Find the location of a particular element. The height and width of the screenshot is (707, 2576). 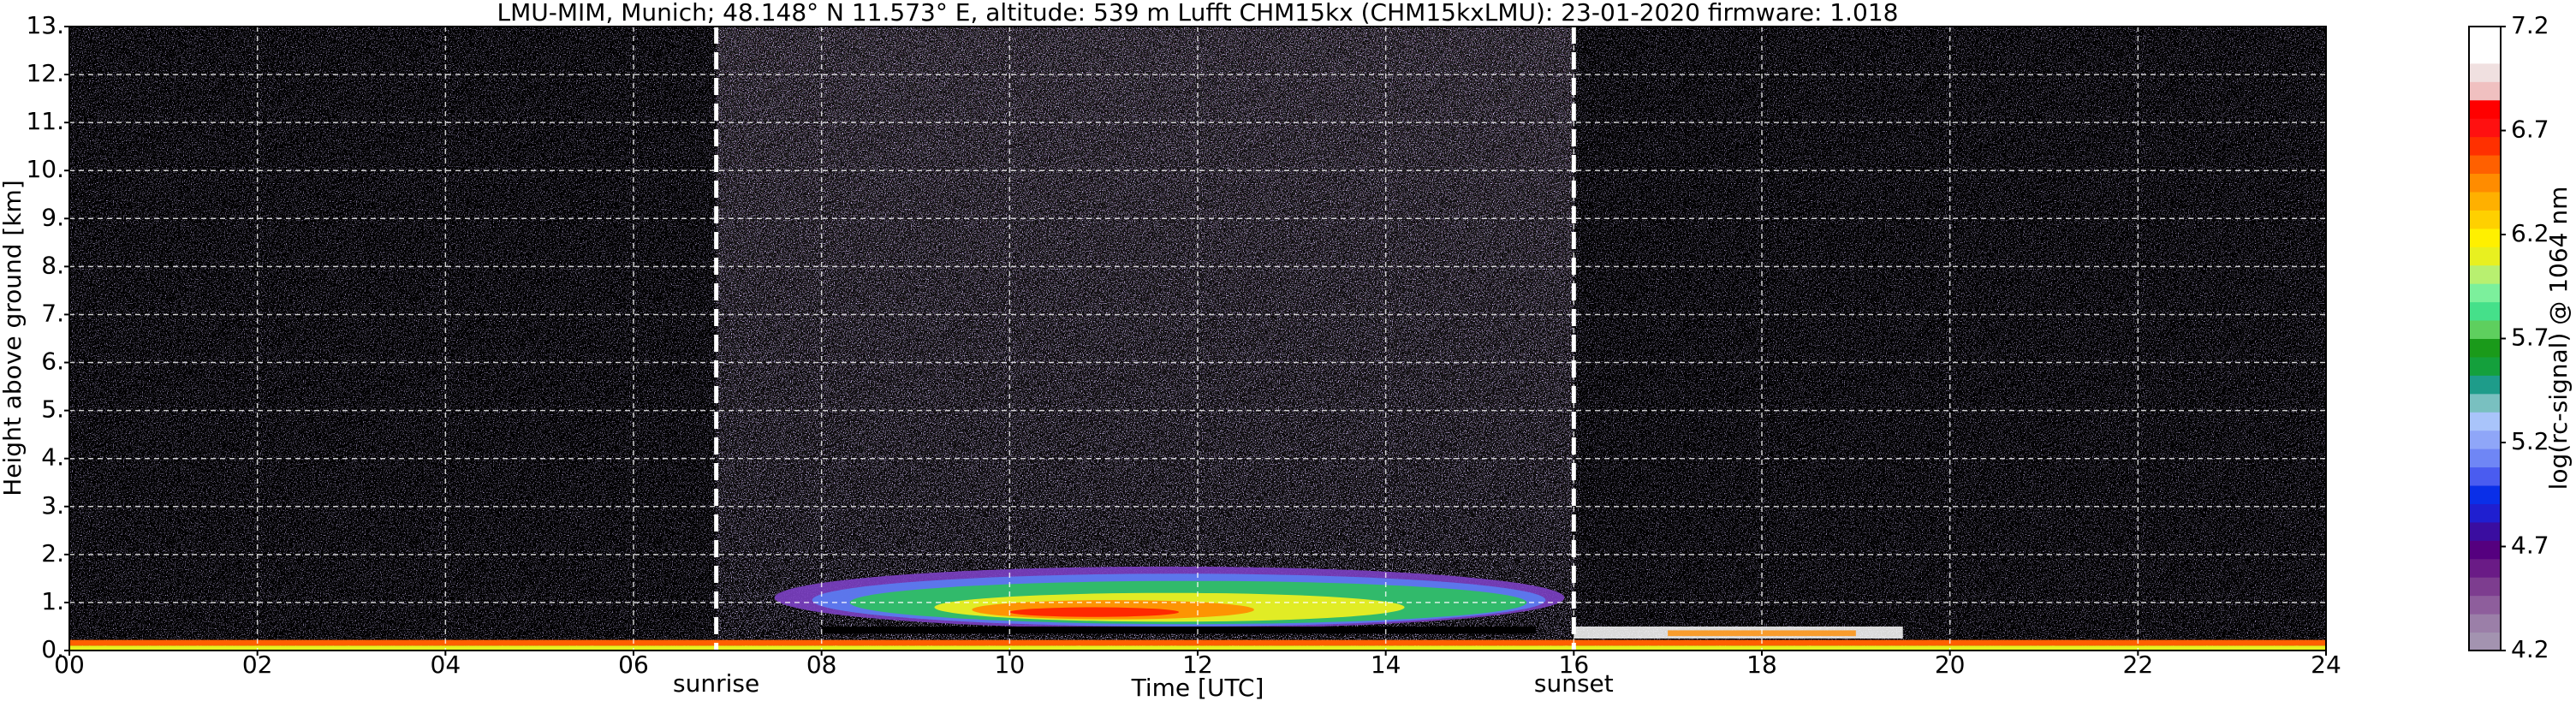

x-tick-label: 22 is located at coordinates (2138, 665).